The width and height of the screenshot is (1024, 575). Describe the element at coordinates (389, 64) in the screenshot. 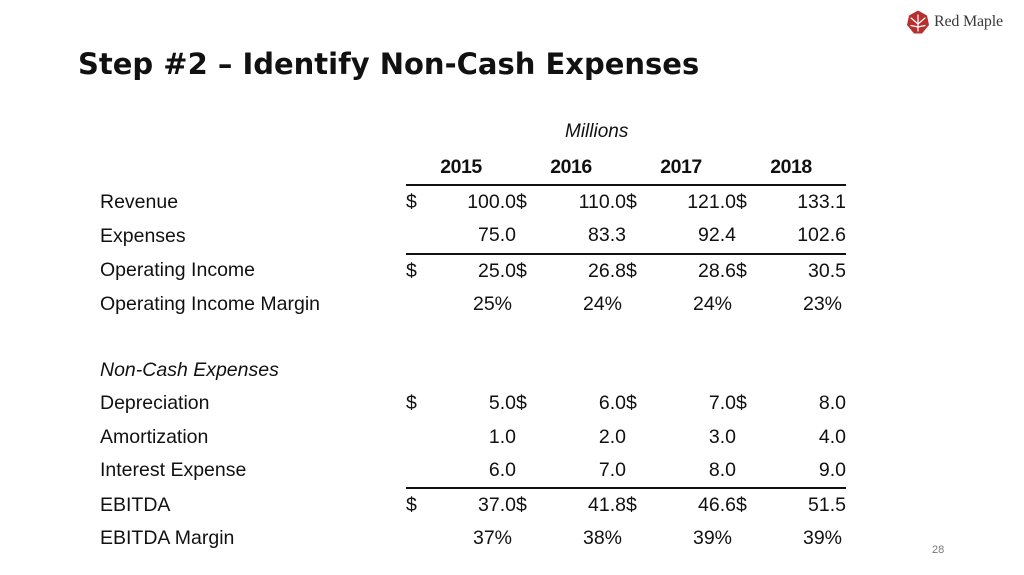

I see `slide-title: Step #2 – Identify Non-Cash Expenses` at that location.